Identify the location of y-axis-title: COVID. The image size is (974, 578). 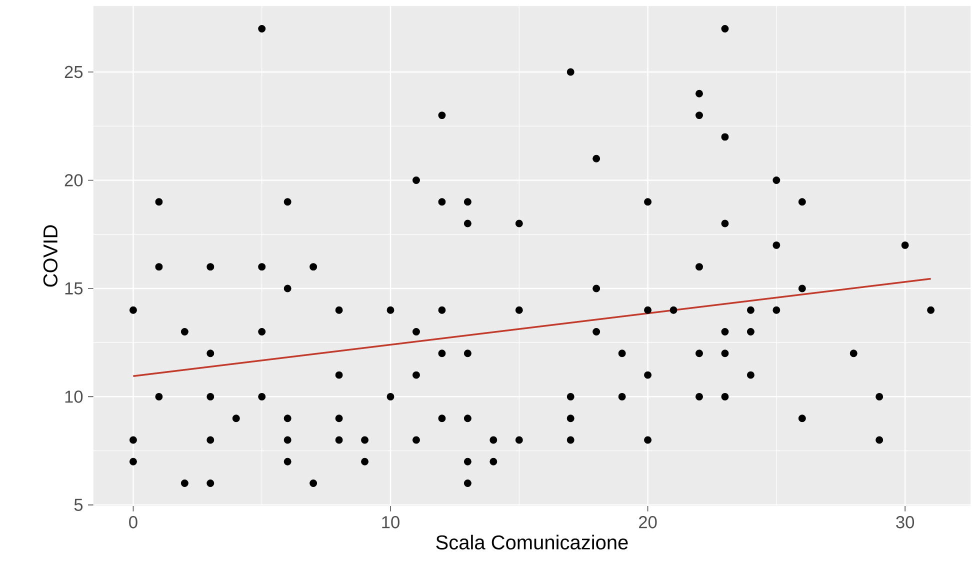
(50, 256).